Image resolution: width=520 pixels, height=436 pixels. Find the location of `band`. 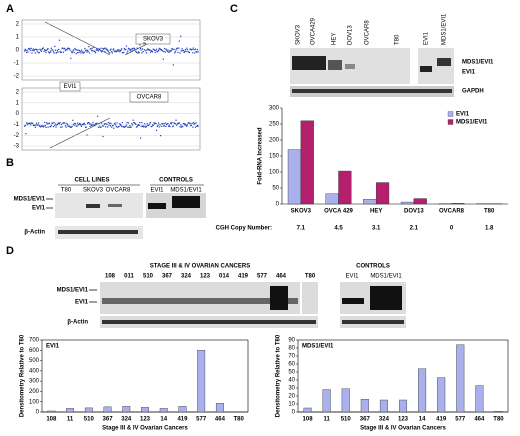

band is located at coordinates (279, 298).